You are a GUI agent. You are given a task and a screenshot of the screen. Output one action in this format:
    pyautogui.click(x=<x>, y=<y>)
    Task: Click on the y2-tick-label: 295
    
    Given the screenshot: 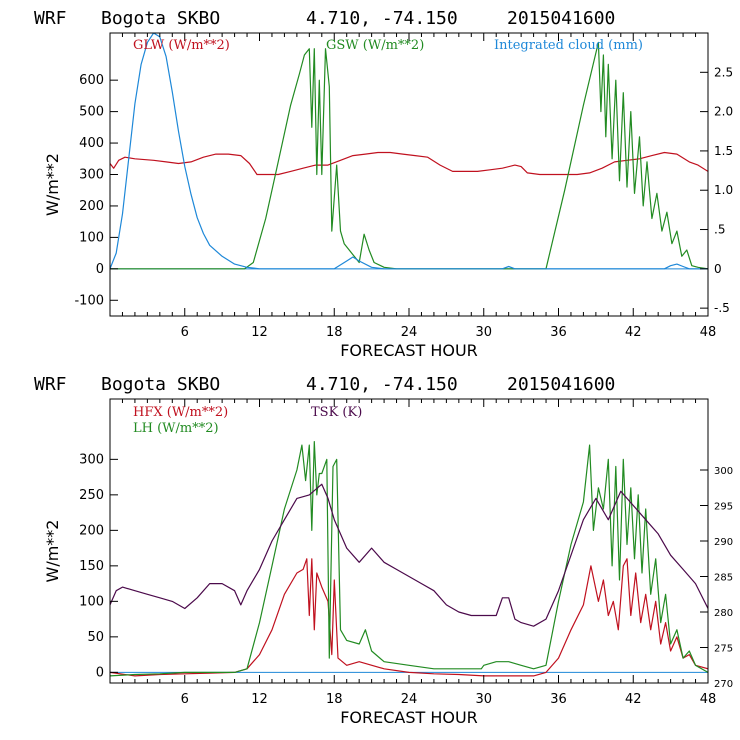 What is the action you would take?
    pyautogui.click(x=723, y=507)
    